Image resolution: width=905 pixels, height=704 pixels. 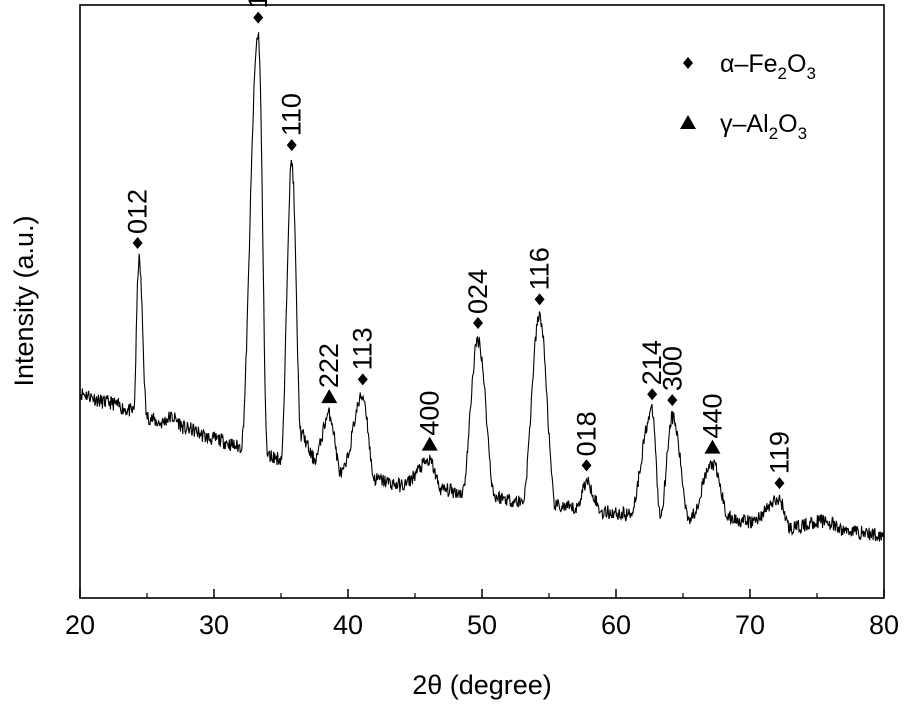 What do you see at coordinates (712, 416) in the screenshot?
I see `peak-hkl-label: 440` at bounding box center [712, 416].